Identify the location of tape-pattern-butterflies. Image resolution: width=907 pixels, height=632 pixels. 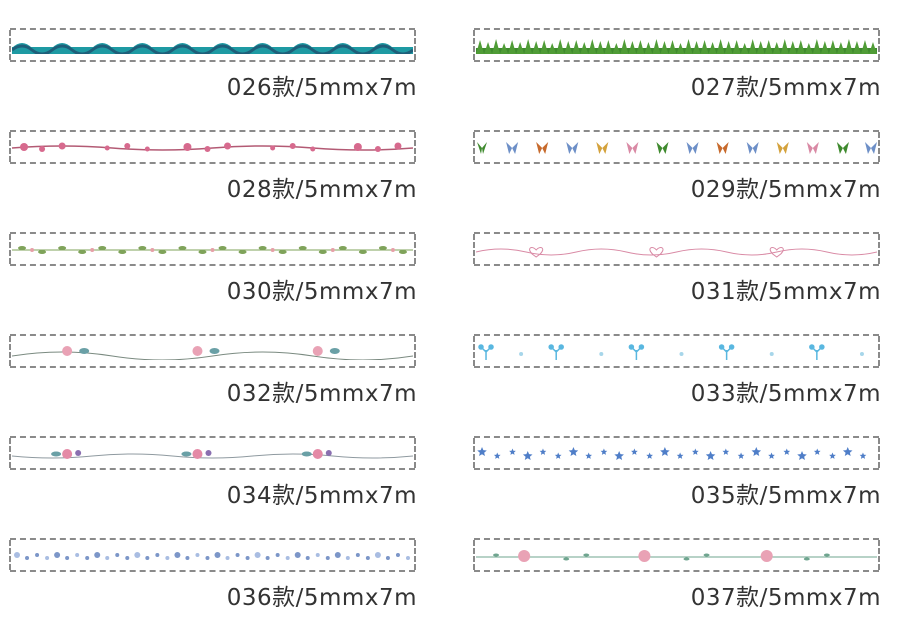
(676, 148).